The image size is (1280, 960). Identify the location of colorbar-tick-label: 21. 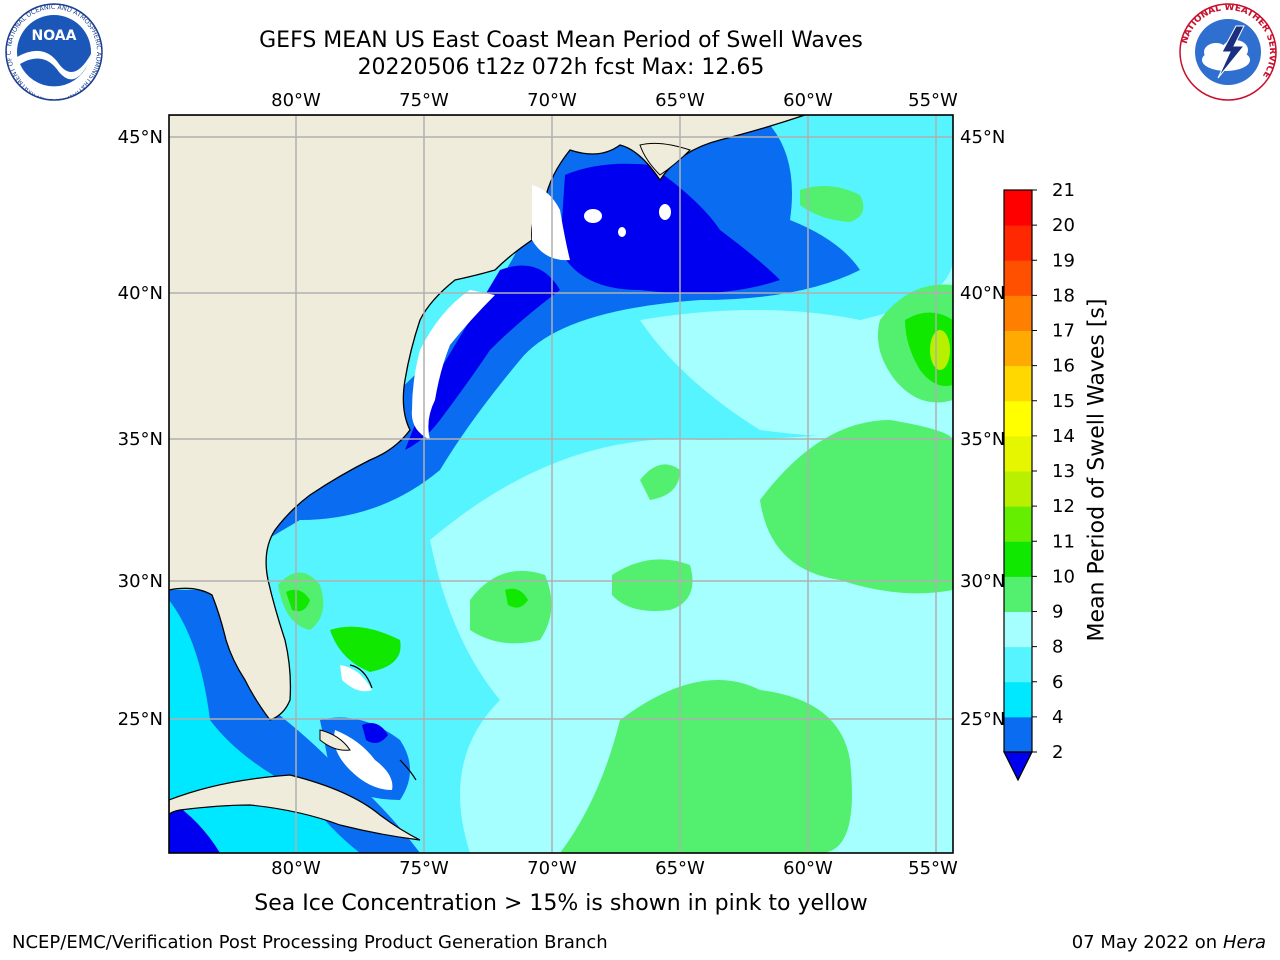
(1063, 190).